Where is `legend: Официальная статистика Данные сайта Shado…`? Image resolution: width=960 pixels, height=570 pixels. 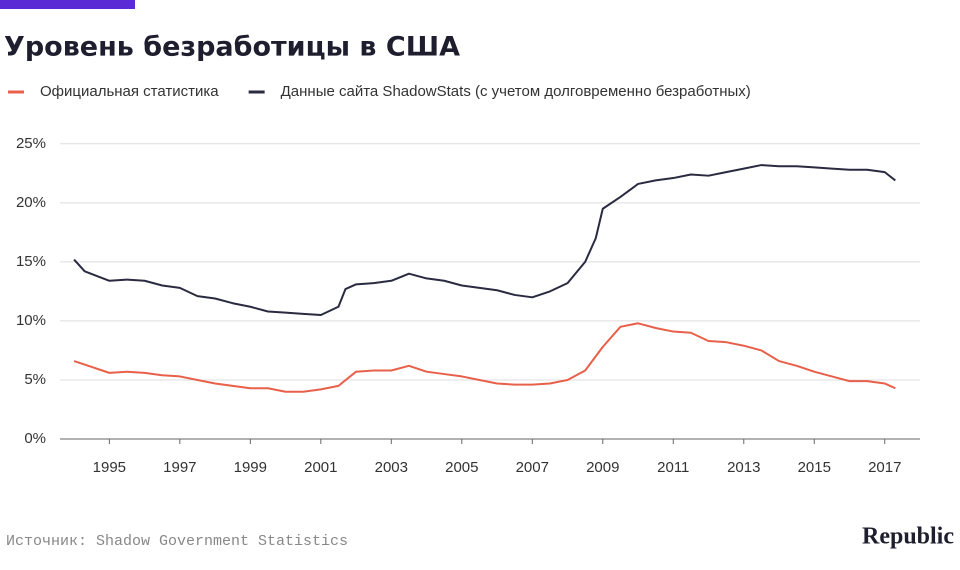
legend: Официальная статистика Данные сайта Shado… is located at coordinates (379, 91).